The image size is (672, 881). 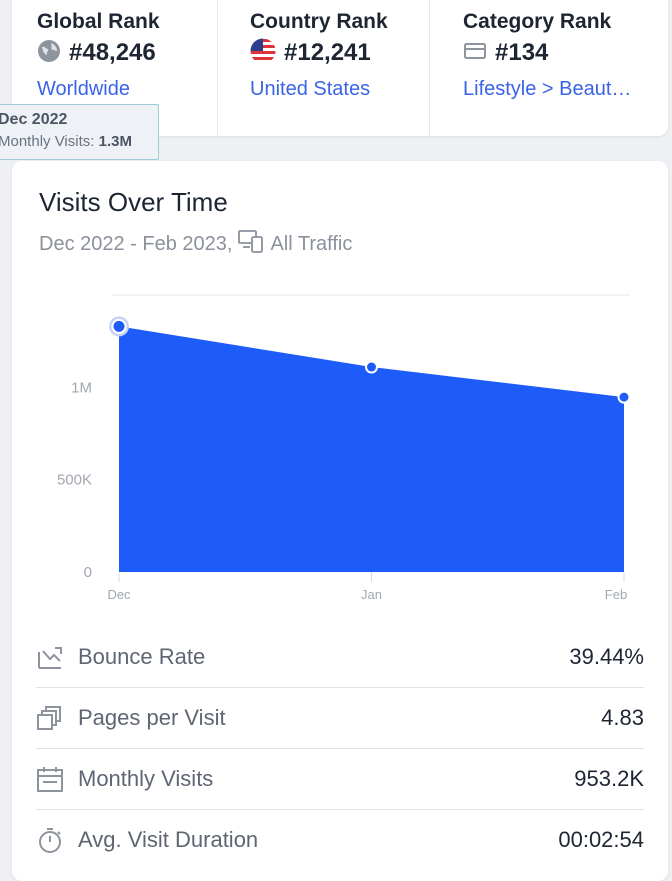 What do you see at coordinates (168, 839) in the screenshot?
I see `metric-label: Avg. Visit Duration` at bounding box center [168, 839].